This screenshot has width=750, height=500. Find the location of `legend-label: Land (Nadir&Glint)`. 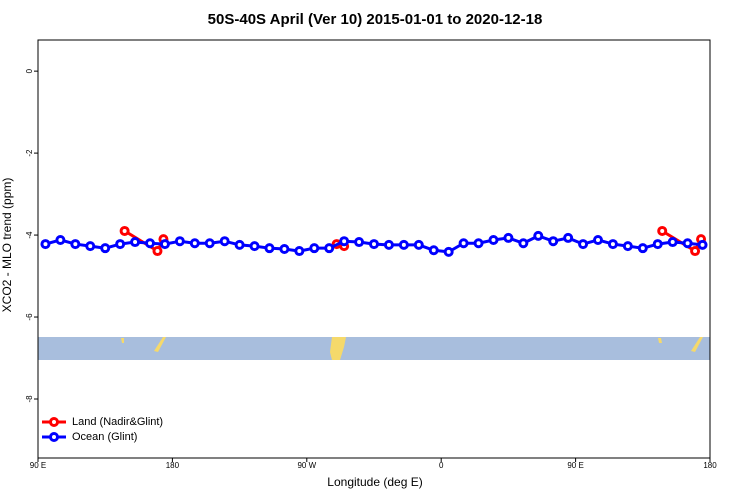

legend-label: Land (Nadir&Glint) is located at coordinates (117, 422).